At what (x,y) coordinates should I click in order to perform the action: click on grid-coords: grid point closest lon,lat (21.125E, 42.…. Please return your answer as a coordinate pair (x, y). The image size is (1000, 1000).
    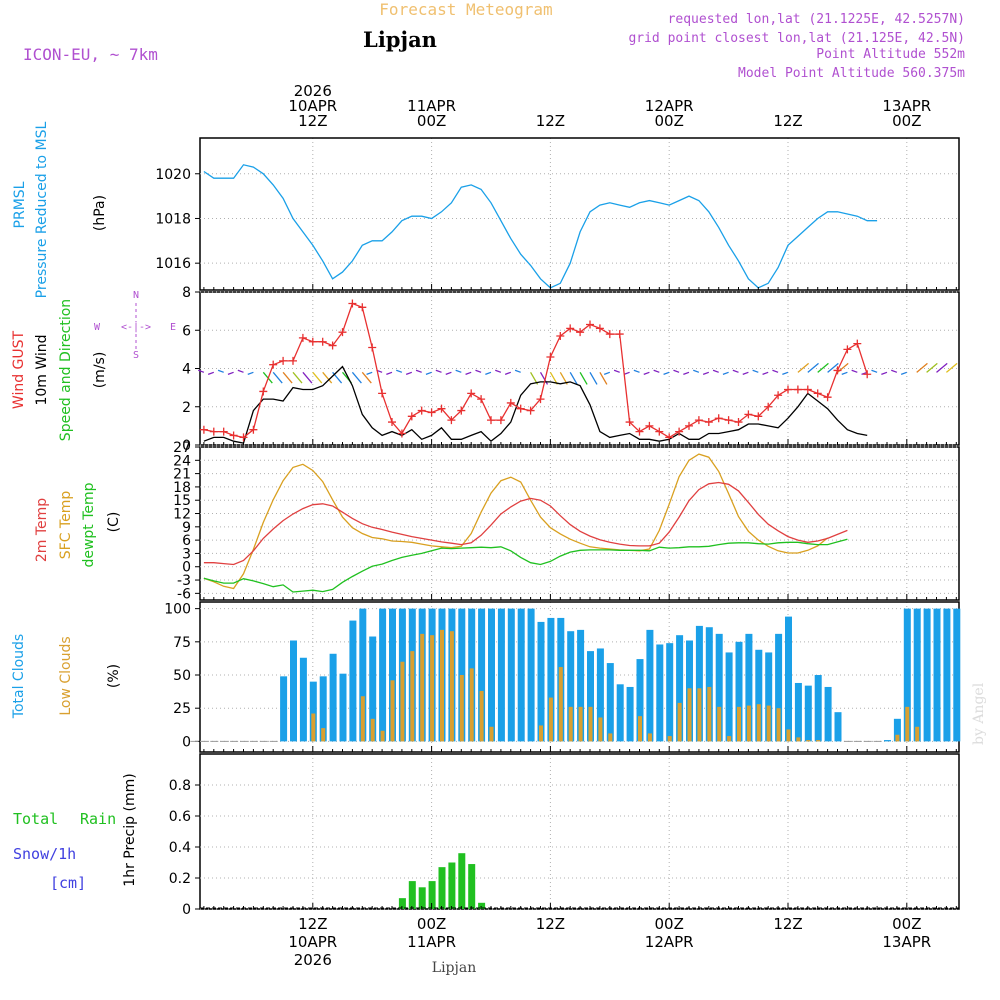
    Looking at the image, I should click on (796, 38).